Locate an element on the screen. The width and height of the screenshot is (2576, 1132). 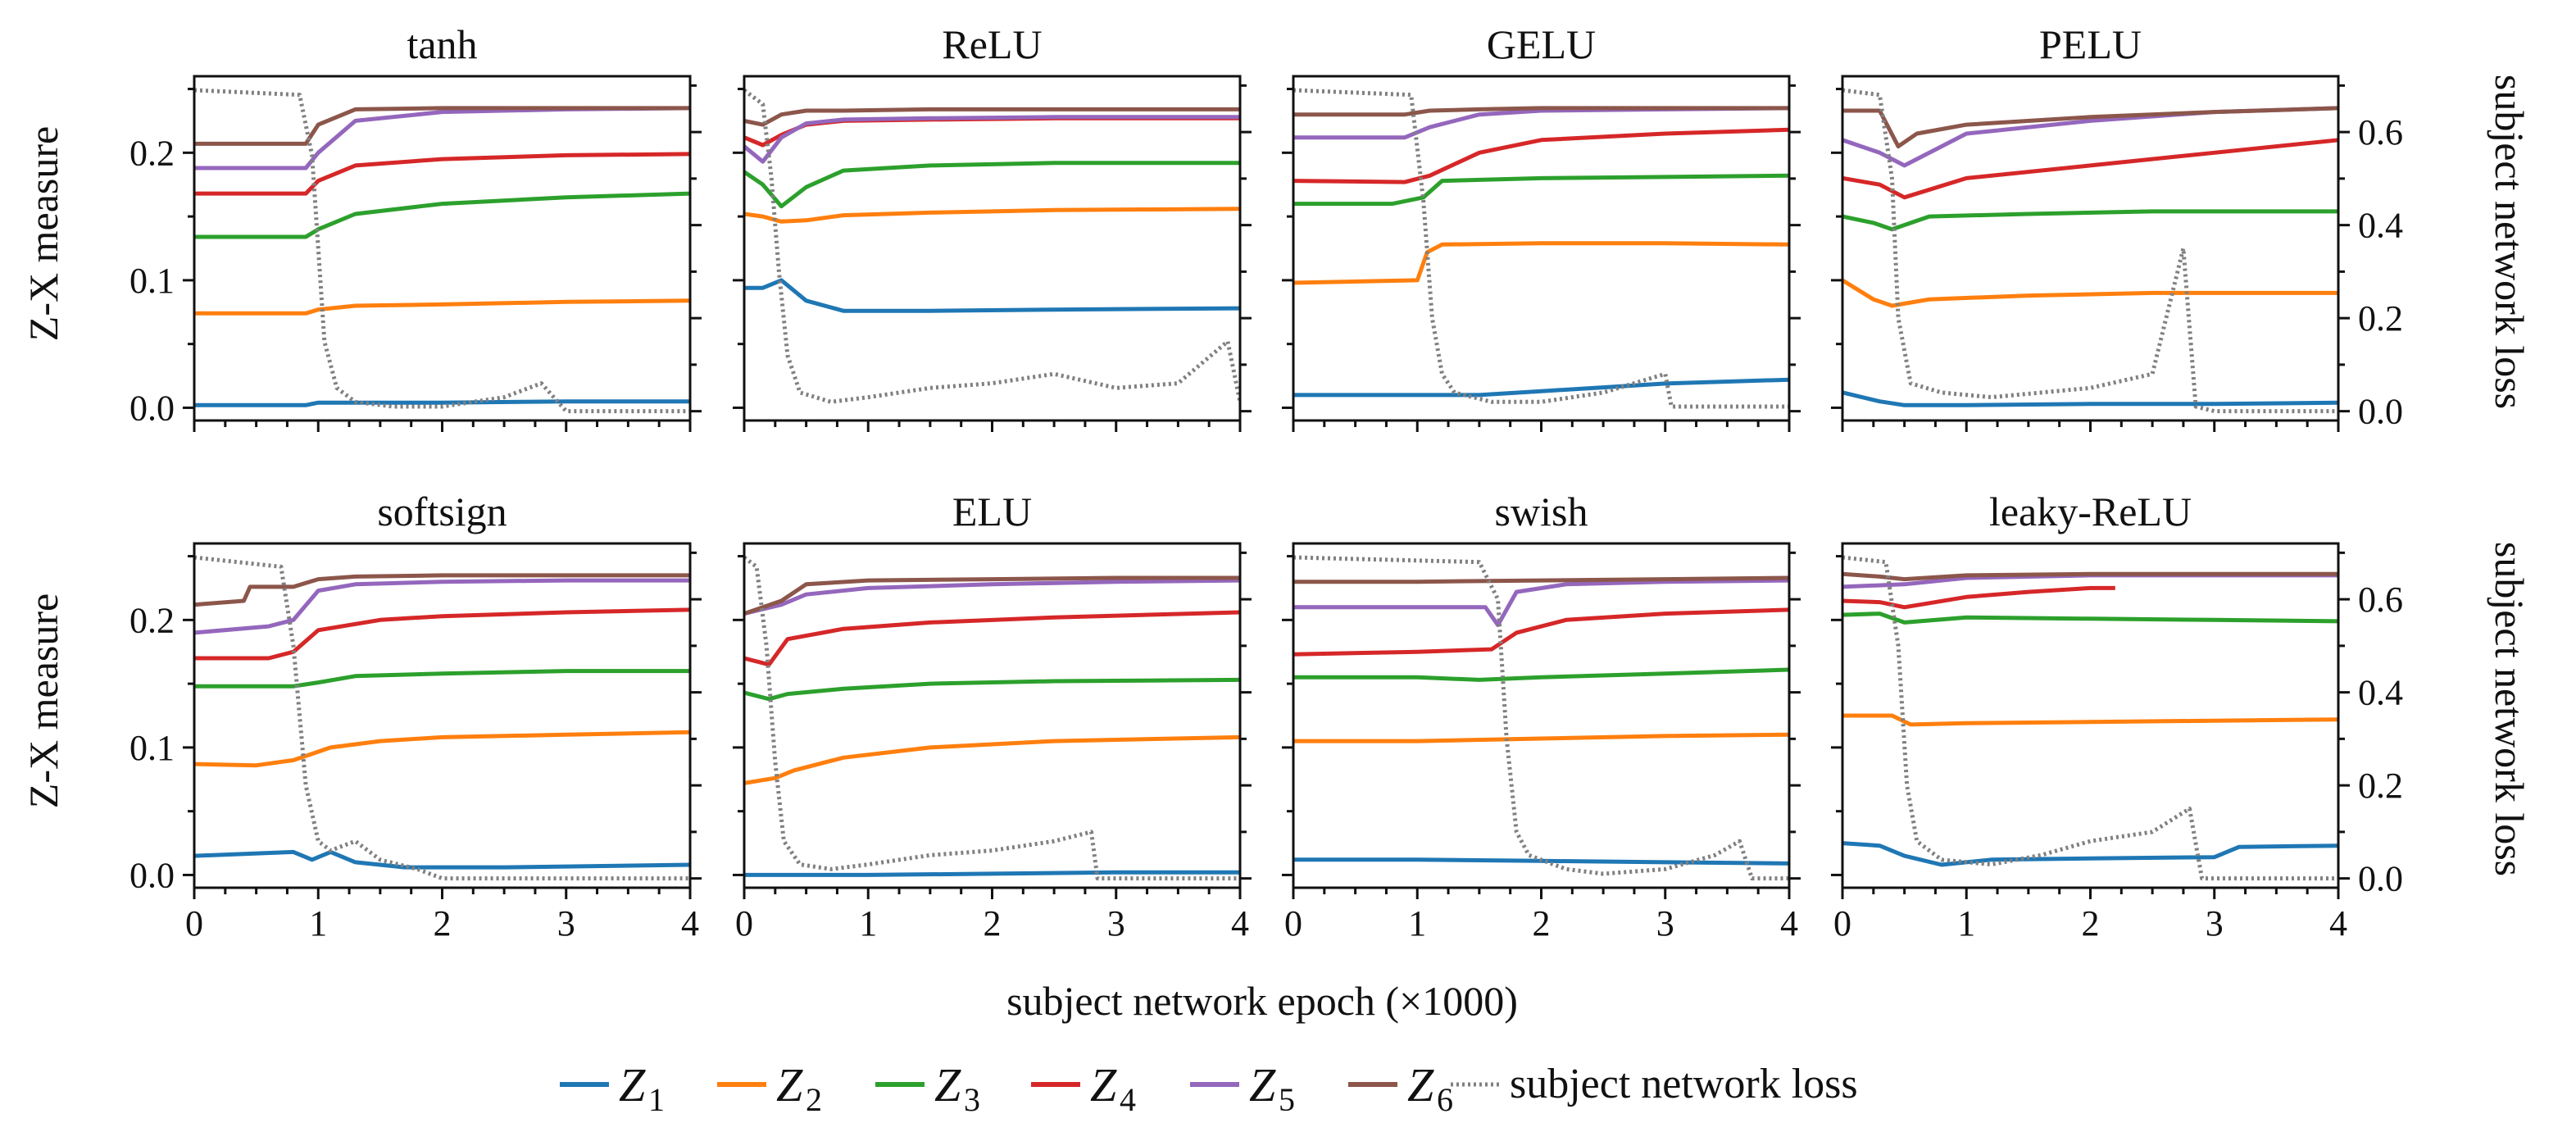
y-tick-label: 0.0 is located at coordinates (152, 408).